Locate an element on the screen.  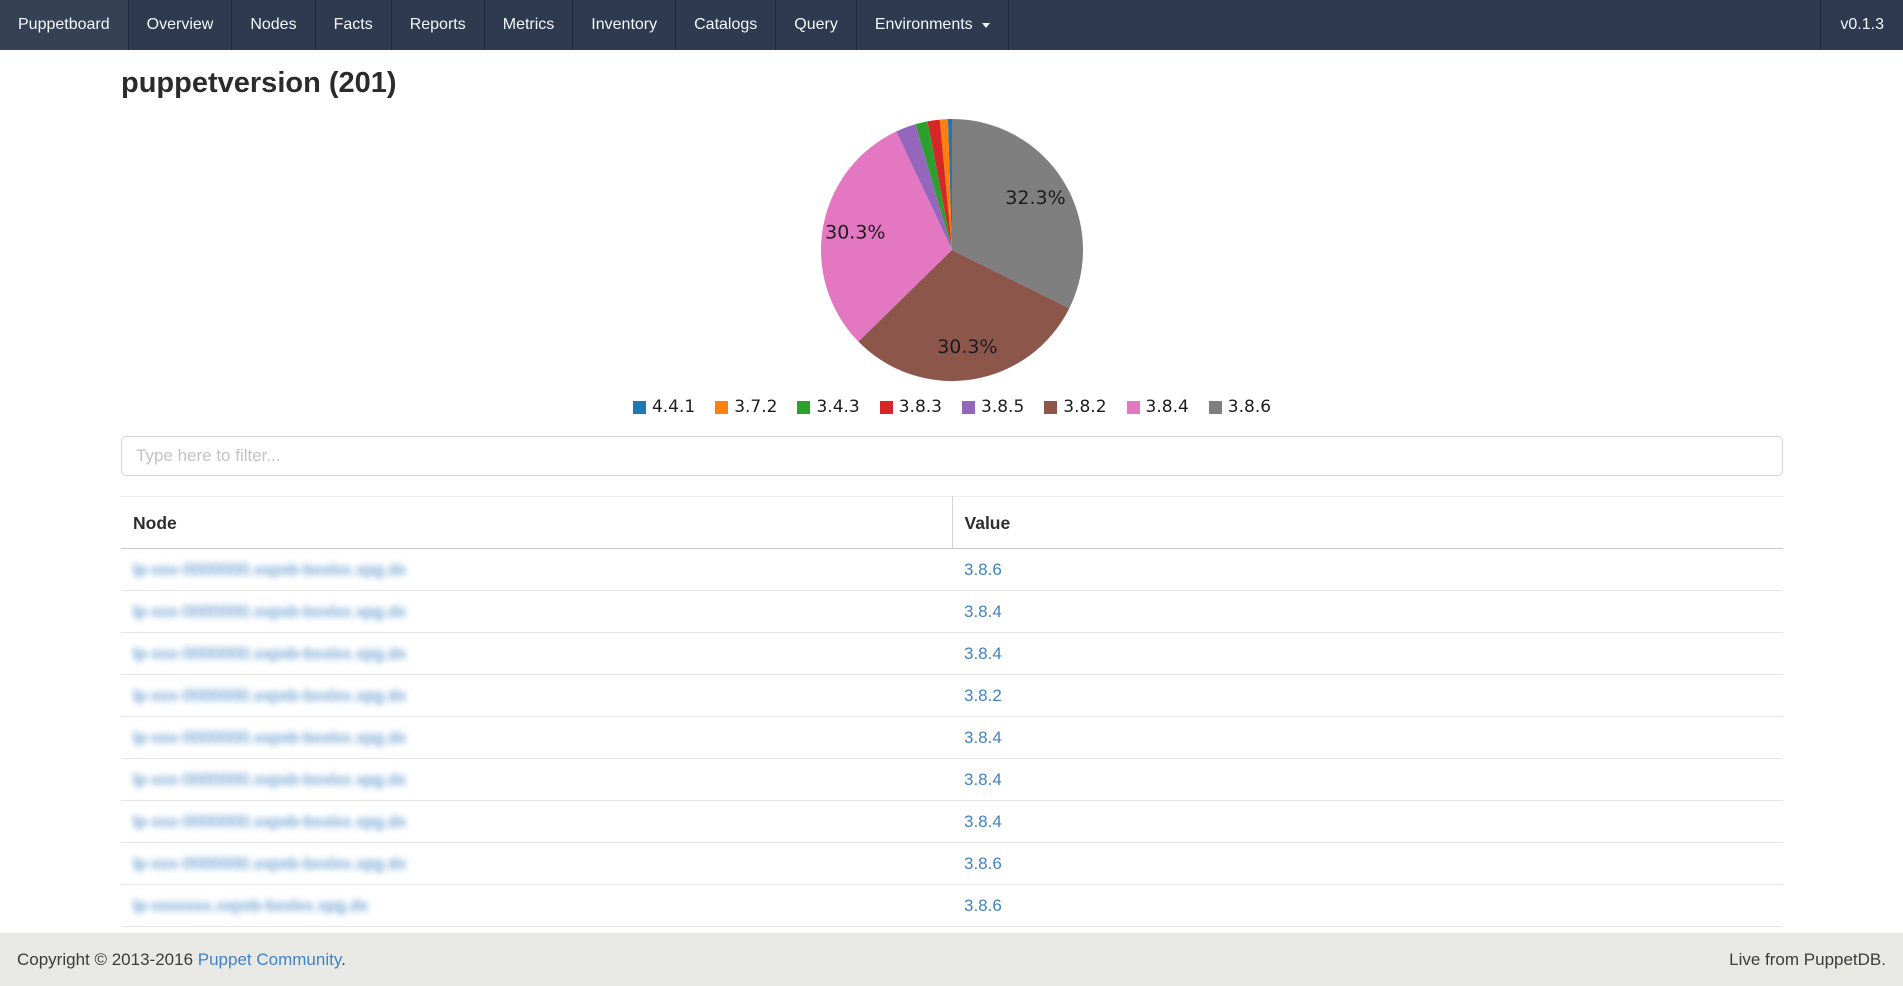
copyright-prefix: Copyright © 2013-2016 is located at coordinates (107, 959).